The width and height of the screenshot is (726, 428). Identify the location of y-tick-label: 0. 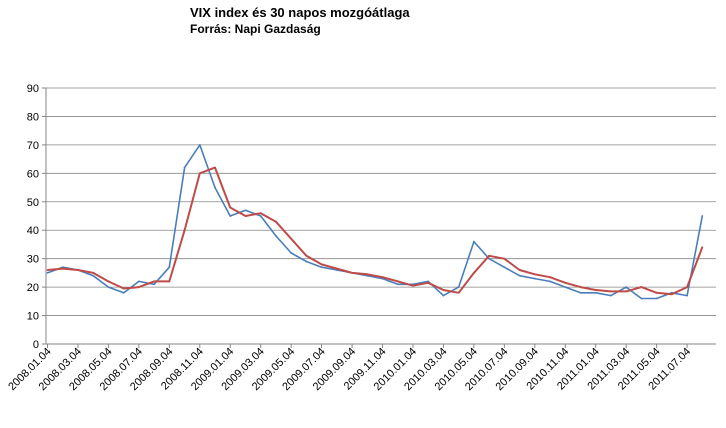
(36, 345).